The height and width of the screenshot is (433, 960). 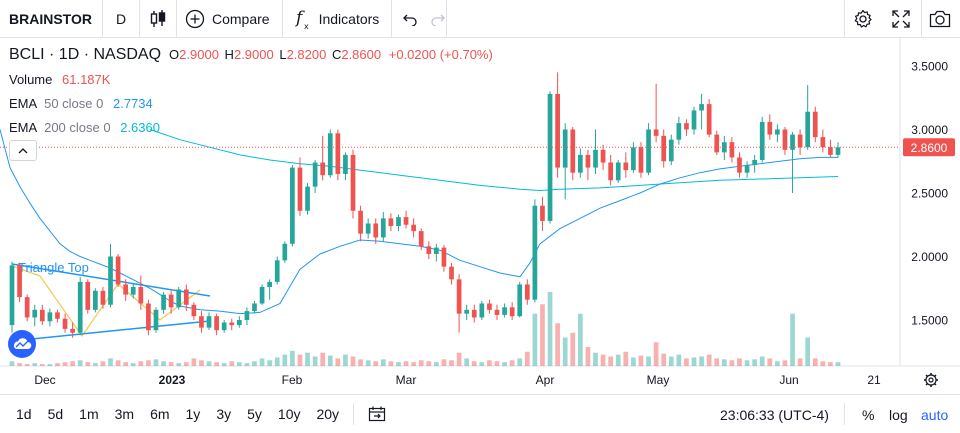 What do you see at coordinates (774, 414) in the screenshot?
I see `timezone-clock: 23:06:33 (UTC-4)` at bounding box center [774, 414].